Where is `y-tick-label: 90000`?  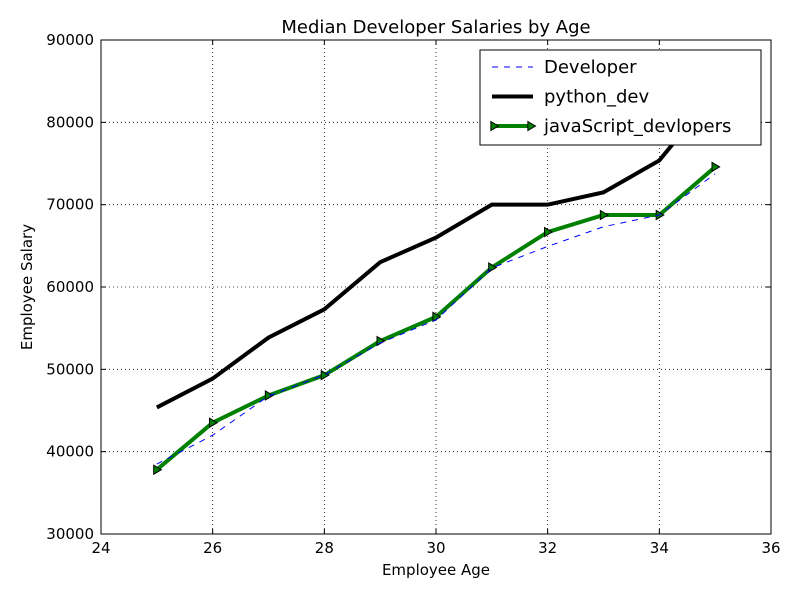
y-tick-label: 90000 is located at coordinates (70, 40).